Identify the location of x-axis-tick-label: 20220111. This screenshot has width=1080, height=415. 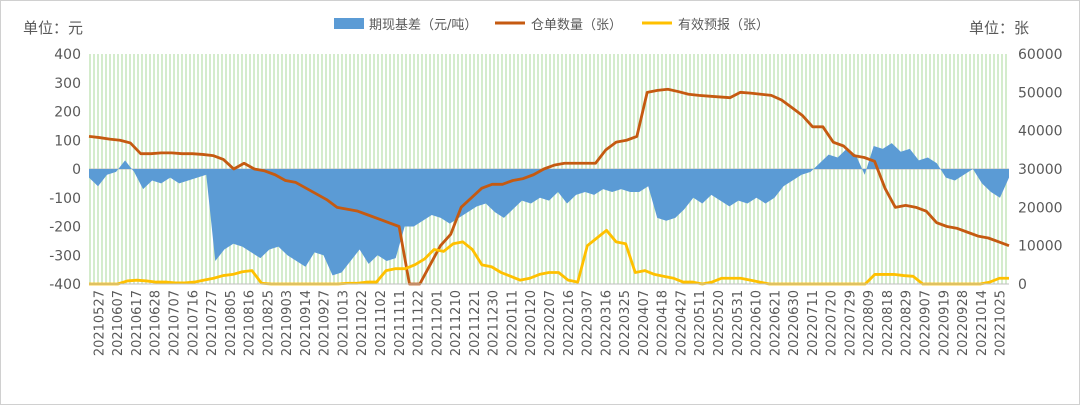
(512, 323).